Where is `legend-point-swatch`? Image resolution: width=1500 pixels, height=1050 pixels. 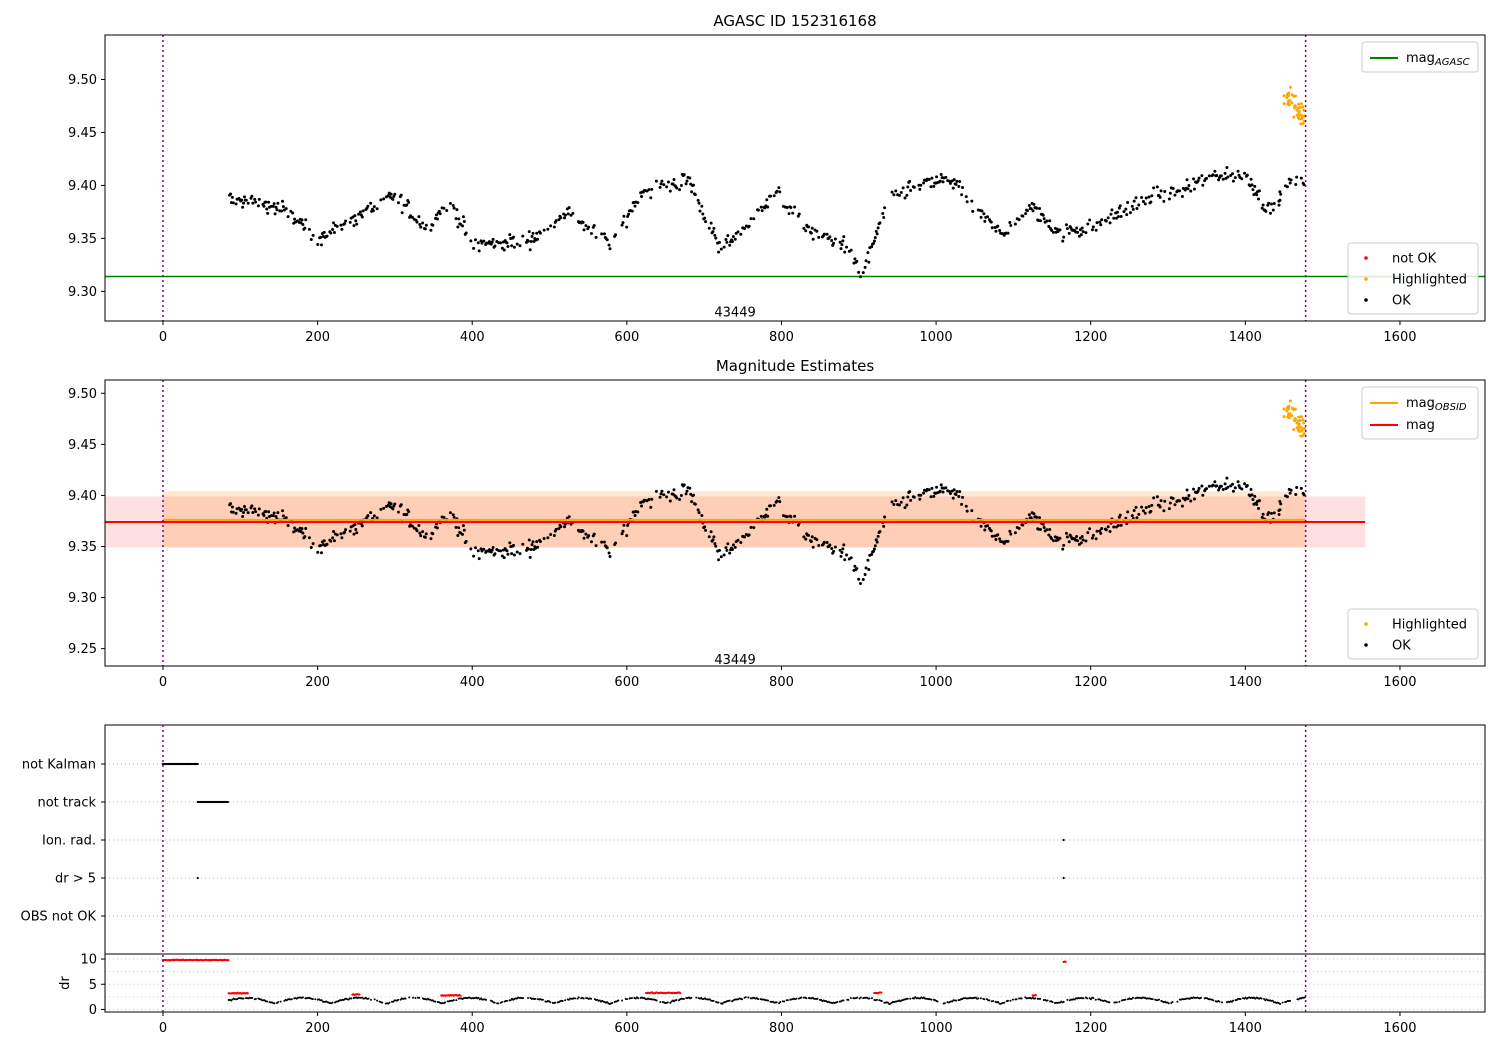 legend-point-swatch is located at coordinates (1366, 624).